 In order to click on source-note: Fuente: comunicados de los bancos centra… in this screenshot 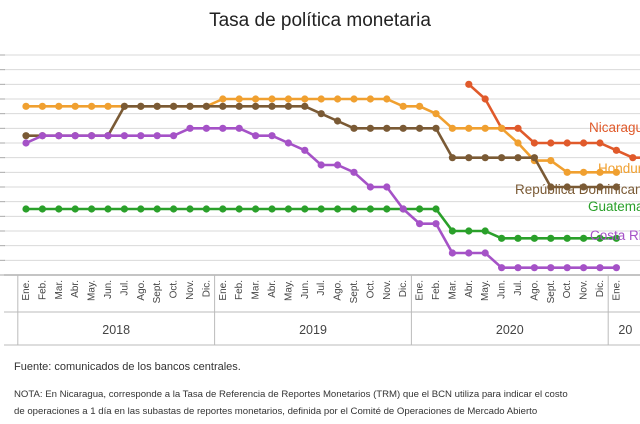, I will do `click(127, 367)`.